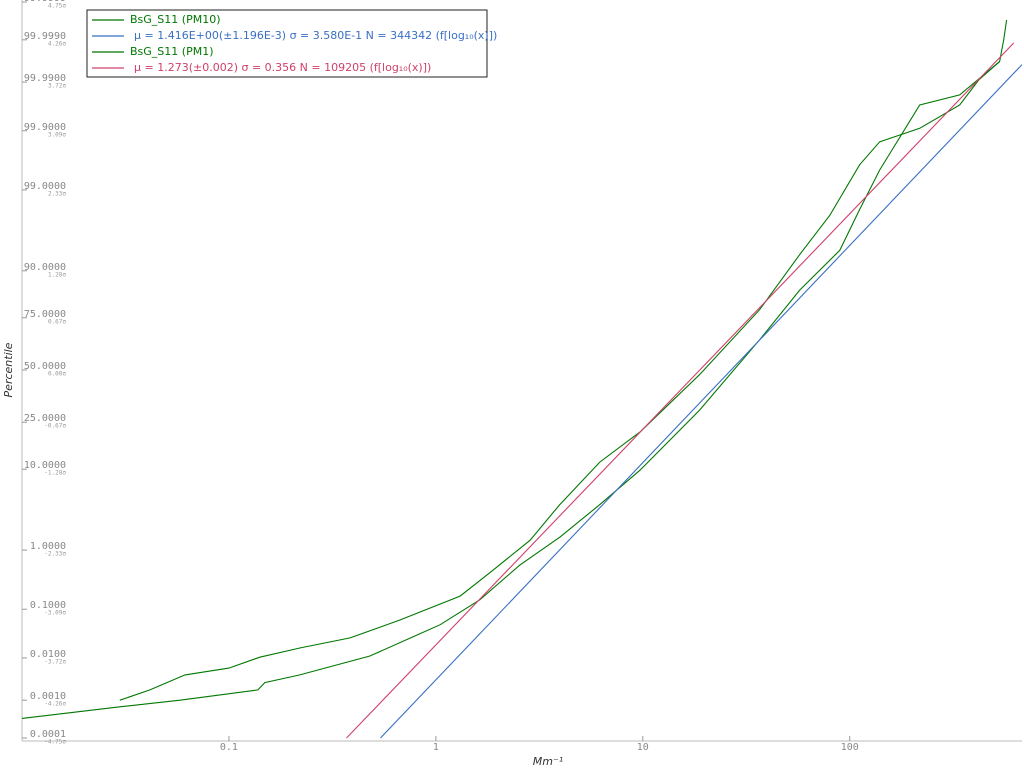 The image size is (1024, 768). What do you see at coordinates (45, 267) in the screenshot?
I see `y-tick-label: 90.0000` at bounding box center [45, 267].